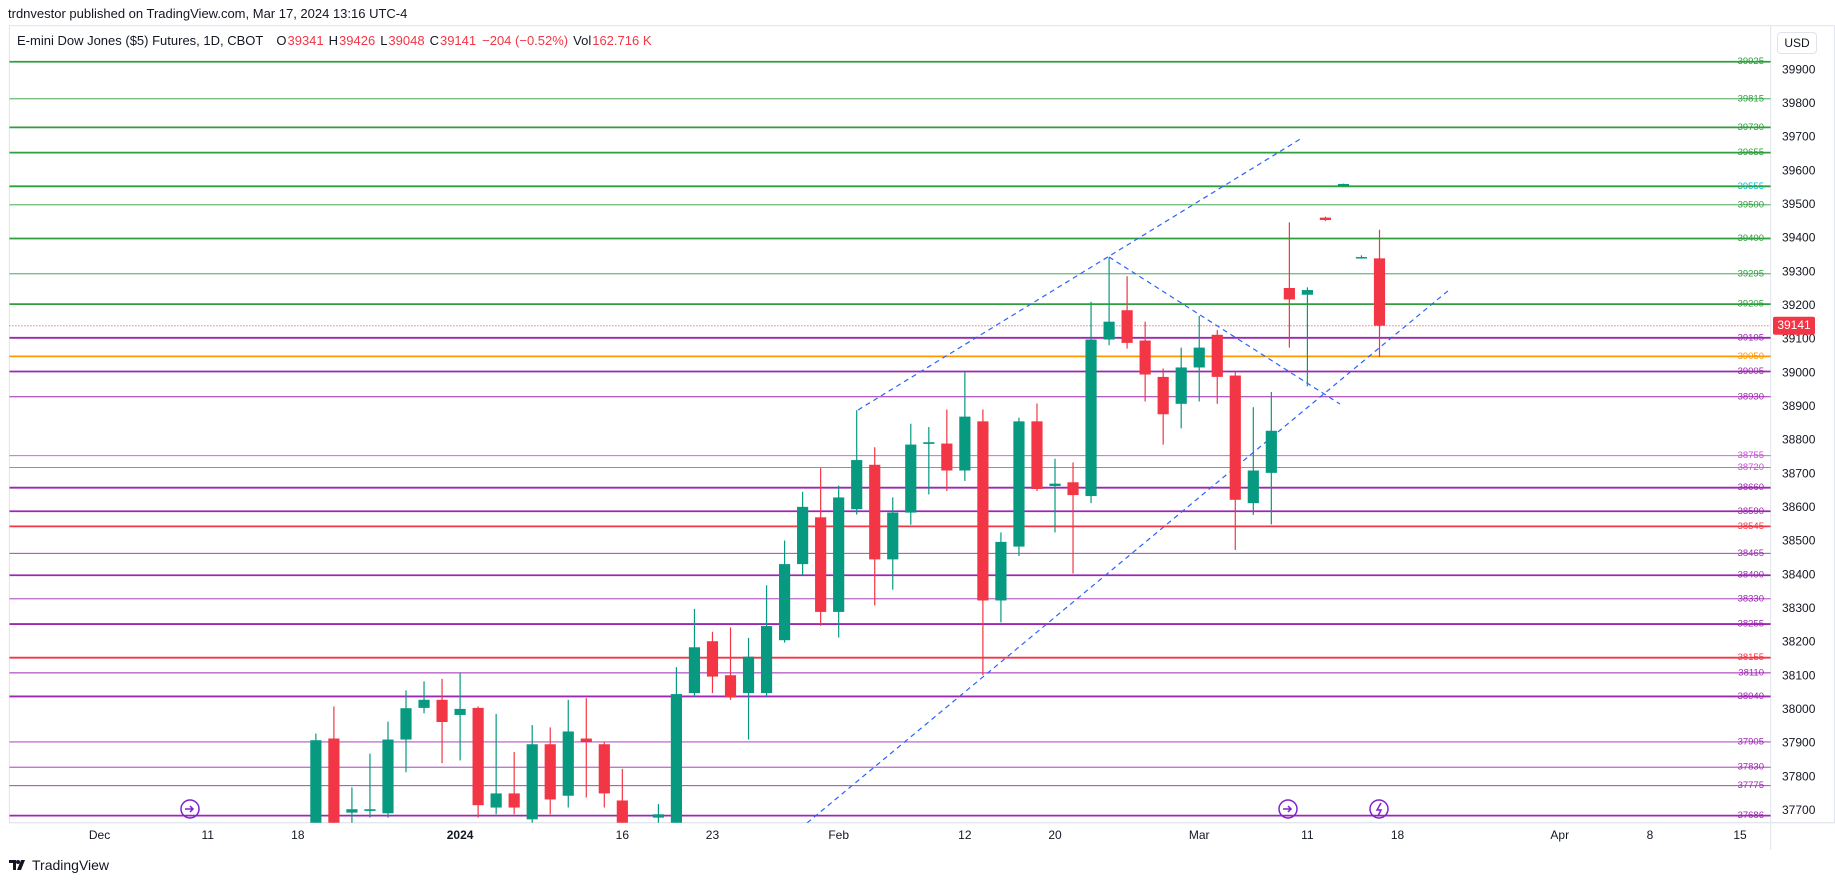 The width and height of the screenshot is (1835, 885). Describe the element at coordinates (1751, 152) in the screenshot. I see `level-label: 39655` at that location.